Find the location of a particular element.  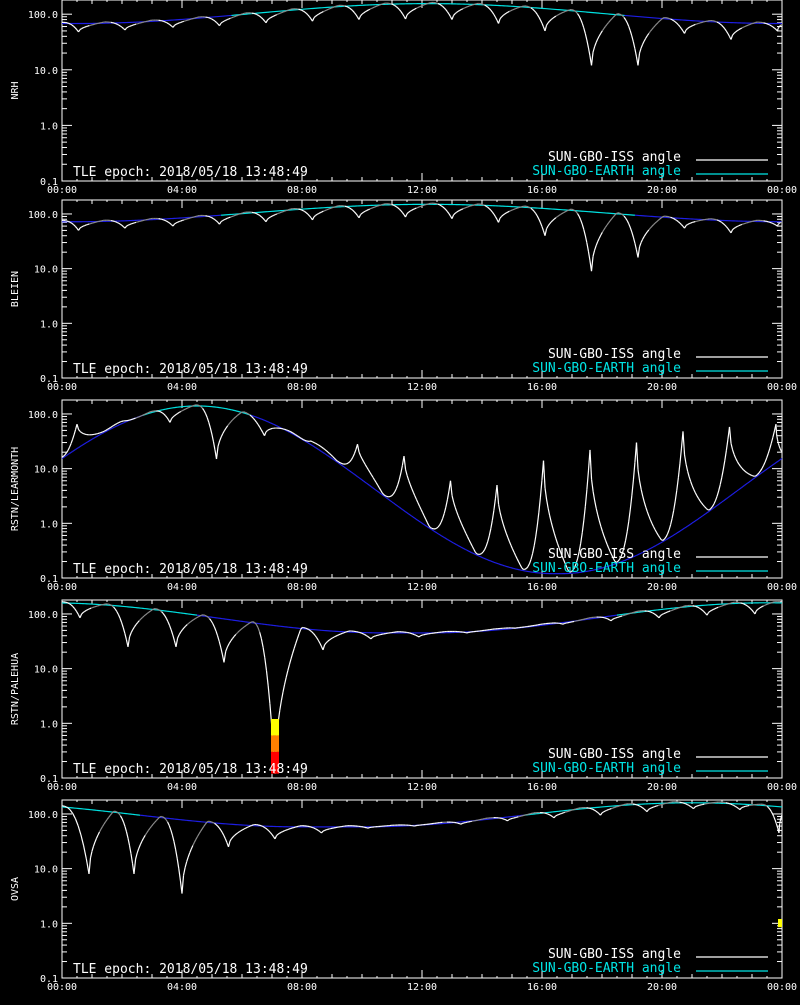

legend-iss-label: SUN-GBO-ISS angle is located at coordinates (614, 354).